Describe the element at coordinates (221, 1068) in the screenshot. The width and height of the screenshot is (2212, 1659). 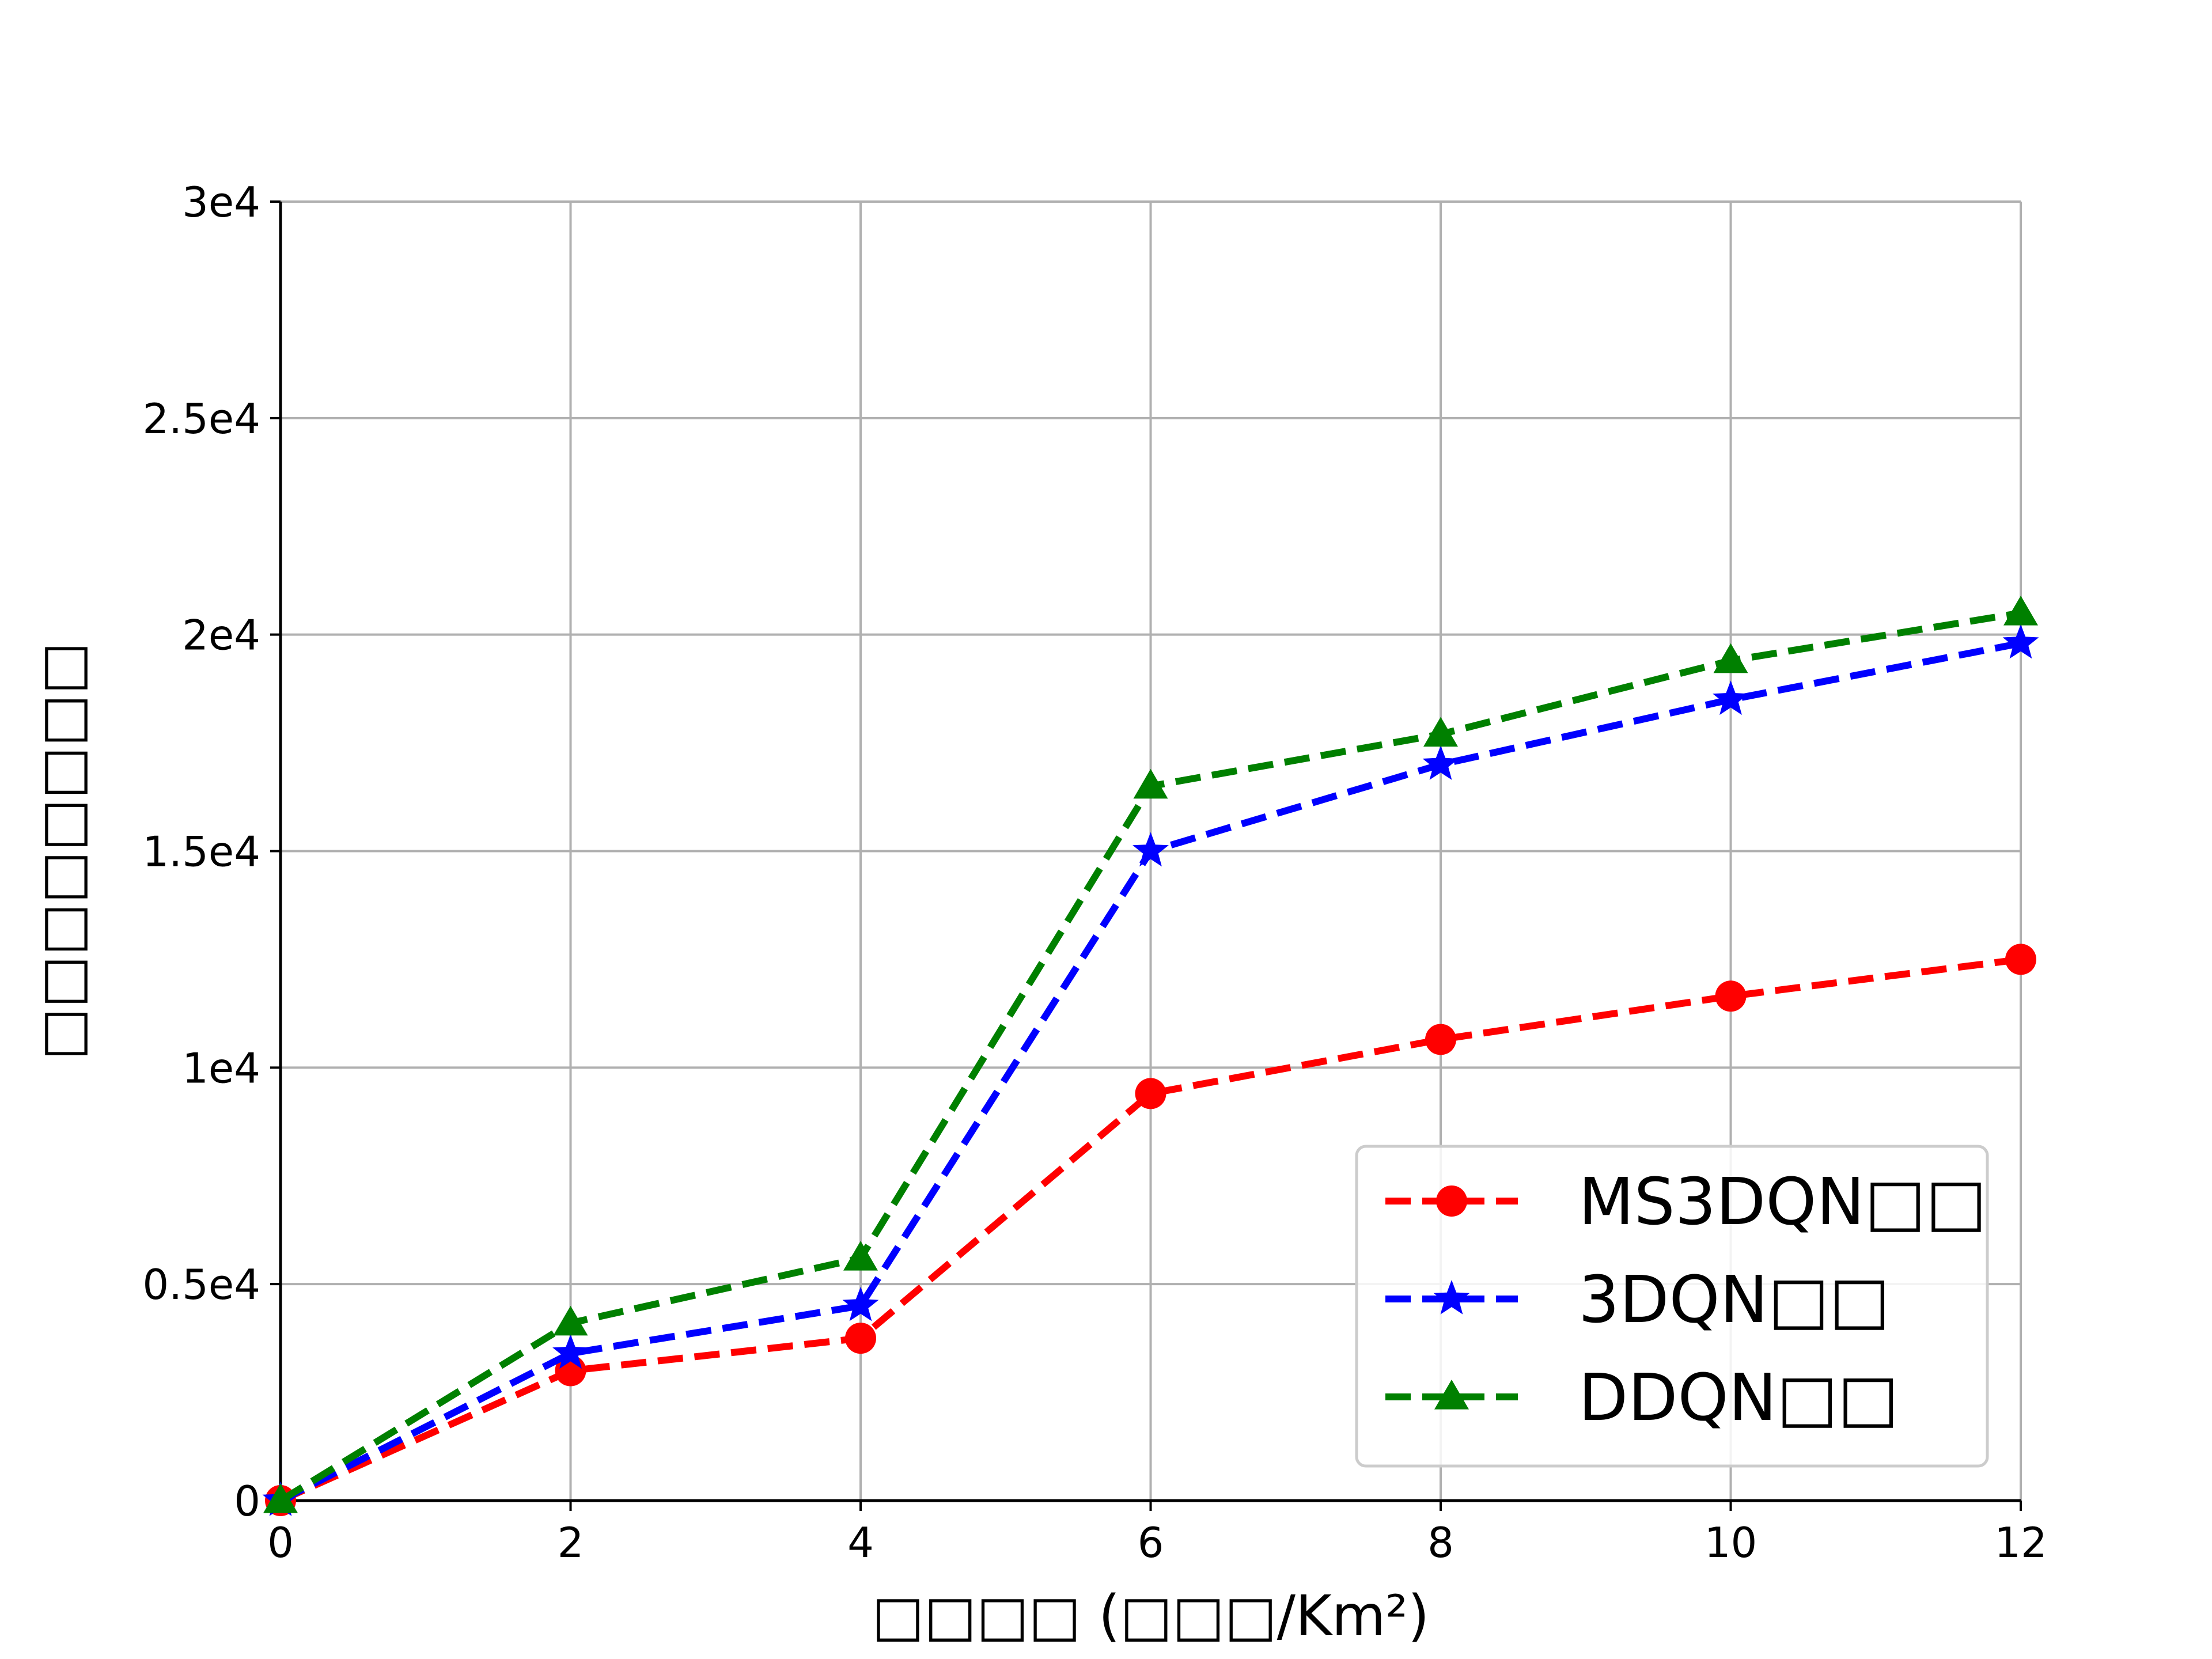
I see `y-tick-label: 1e4` at that location.